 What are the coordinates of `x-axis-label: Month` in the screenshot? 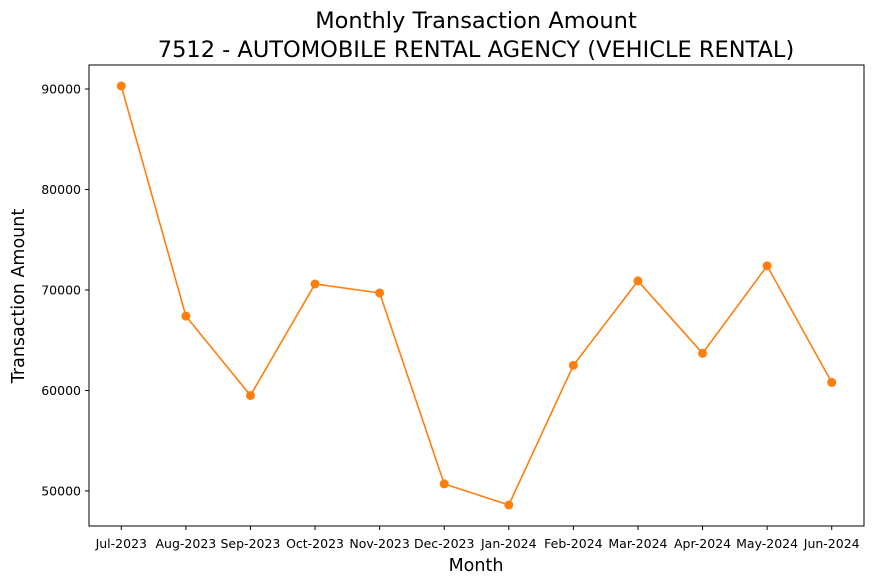 It's located at (476, 566).